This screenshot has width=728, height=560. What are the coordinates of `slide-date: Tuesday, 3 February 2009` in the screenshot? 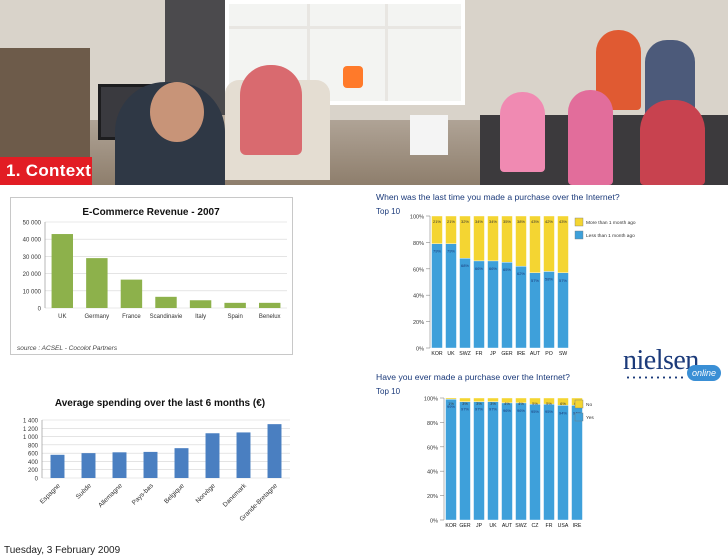 It's located at (62, 550).